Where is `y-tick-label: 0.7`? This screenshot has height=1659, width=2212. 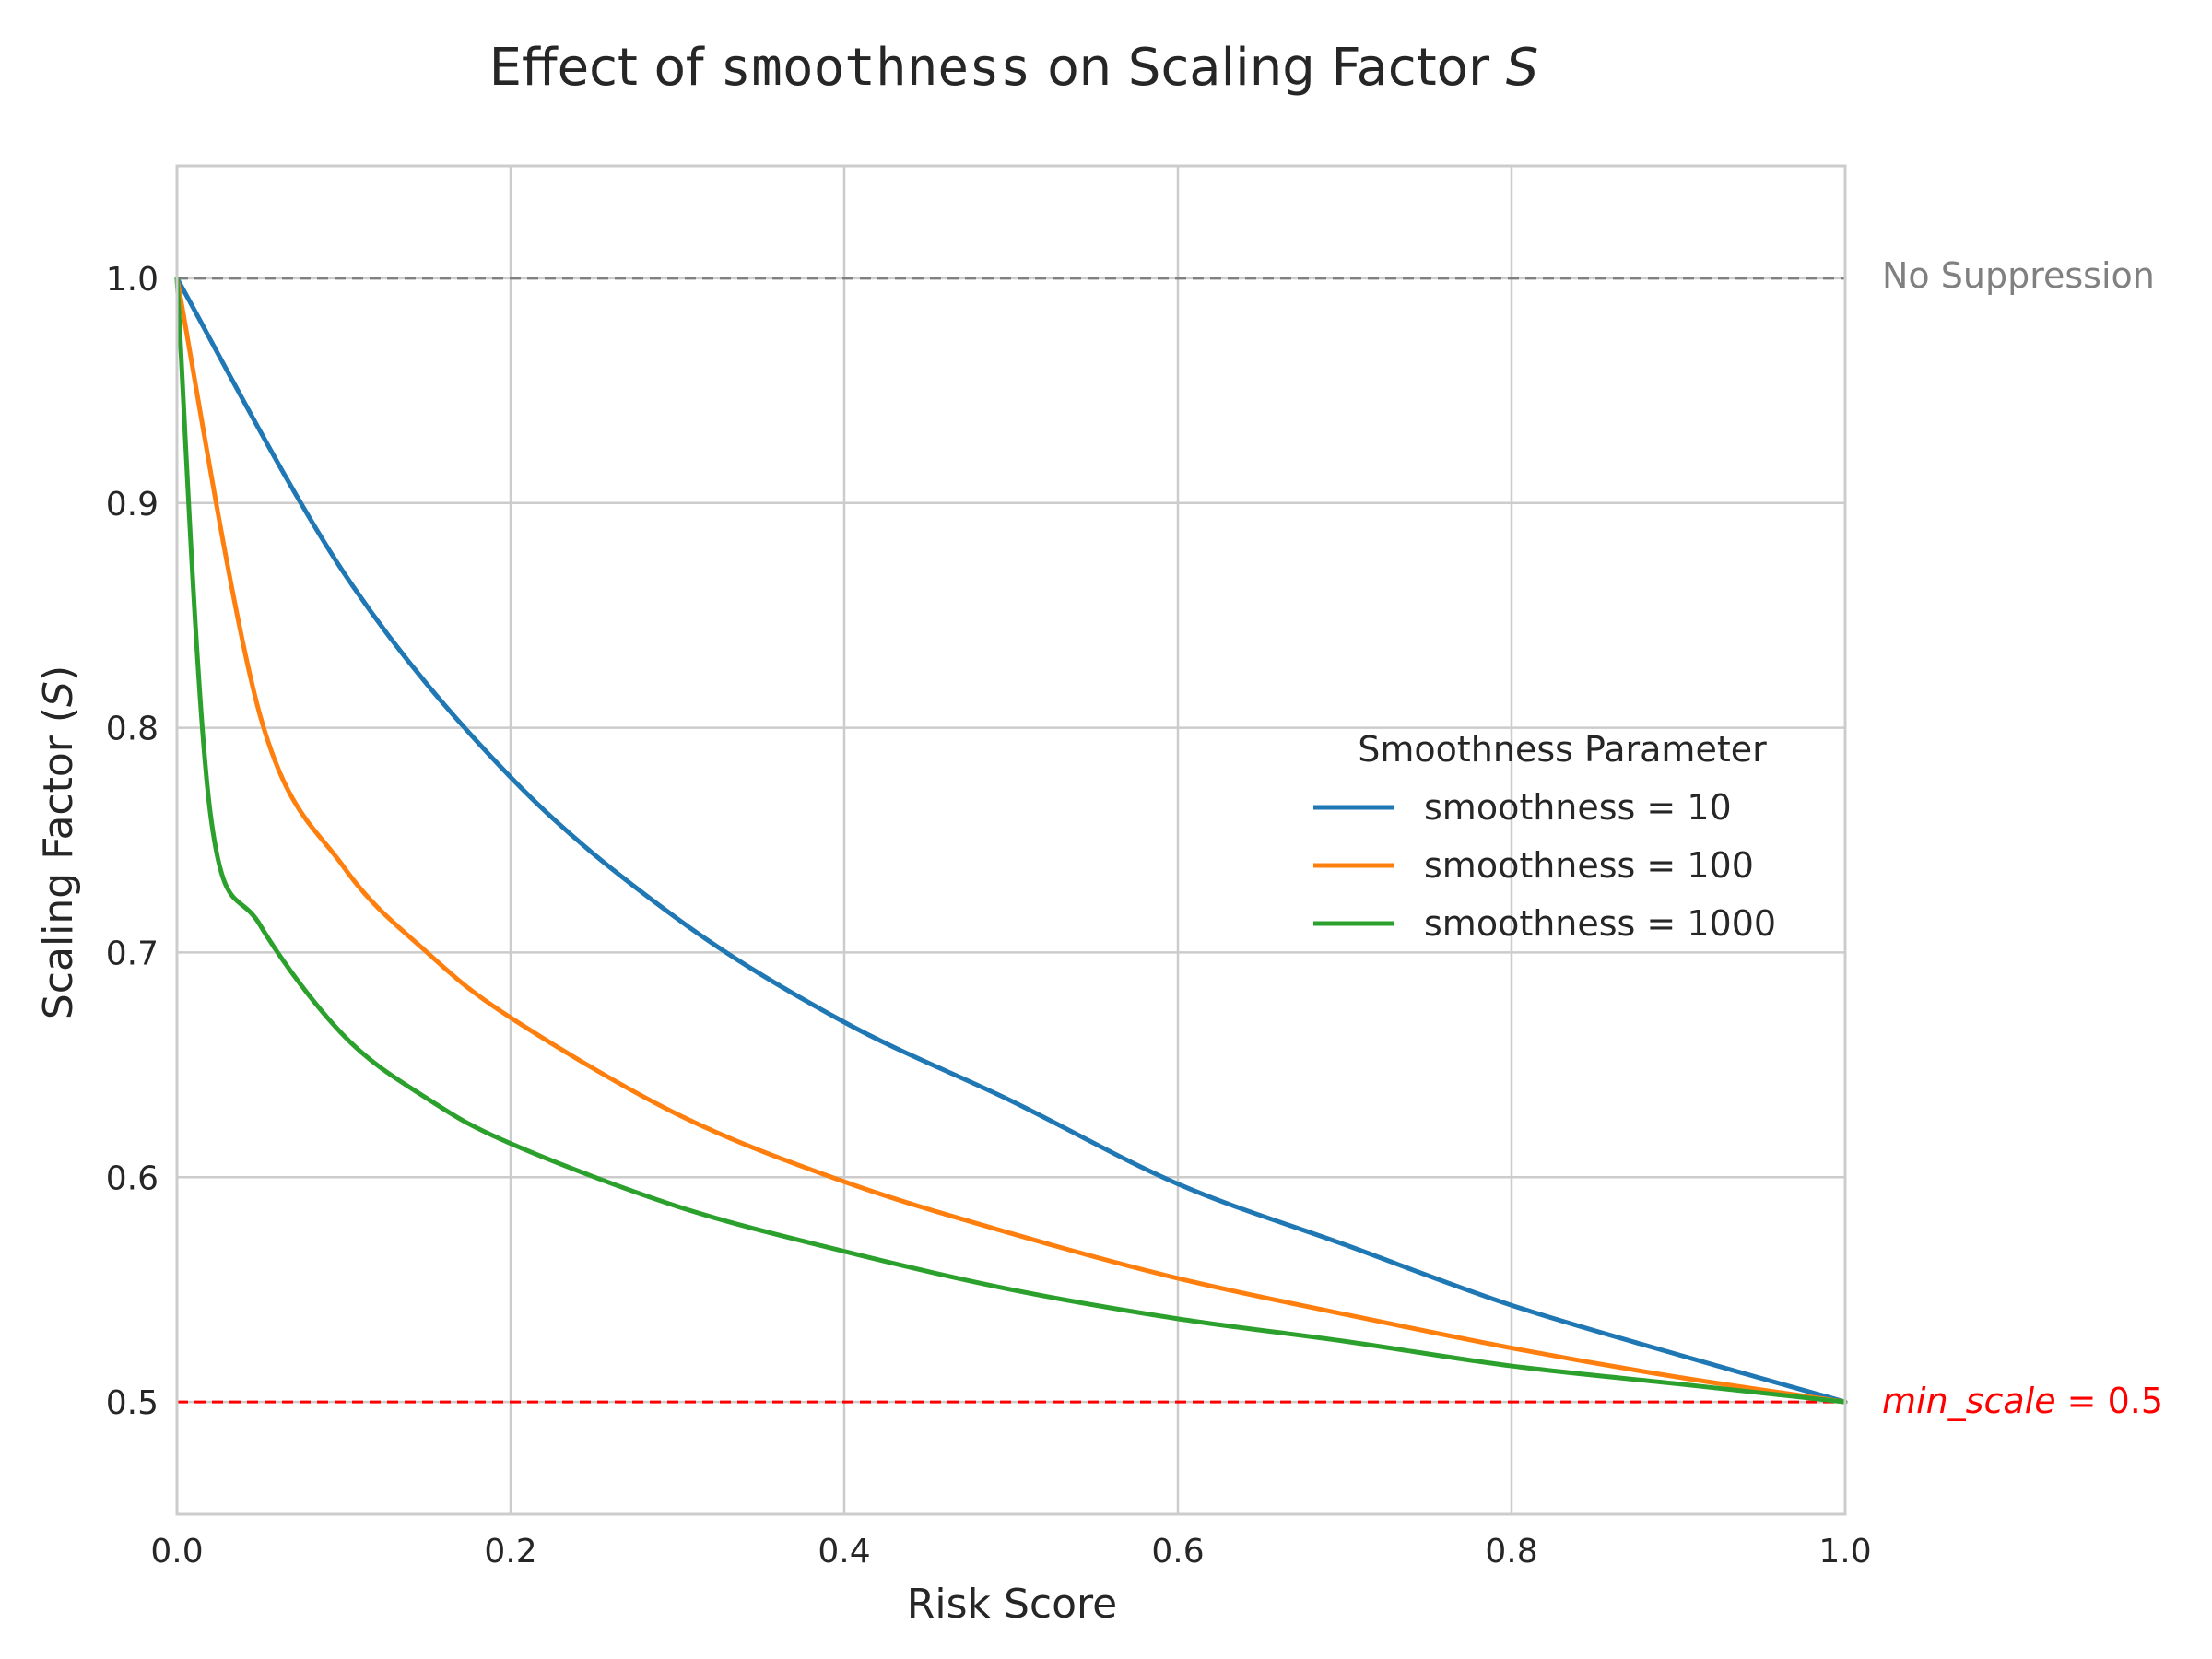
y-tick-label: 0.7 is located at coordinates (132, 953).